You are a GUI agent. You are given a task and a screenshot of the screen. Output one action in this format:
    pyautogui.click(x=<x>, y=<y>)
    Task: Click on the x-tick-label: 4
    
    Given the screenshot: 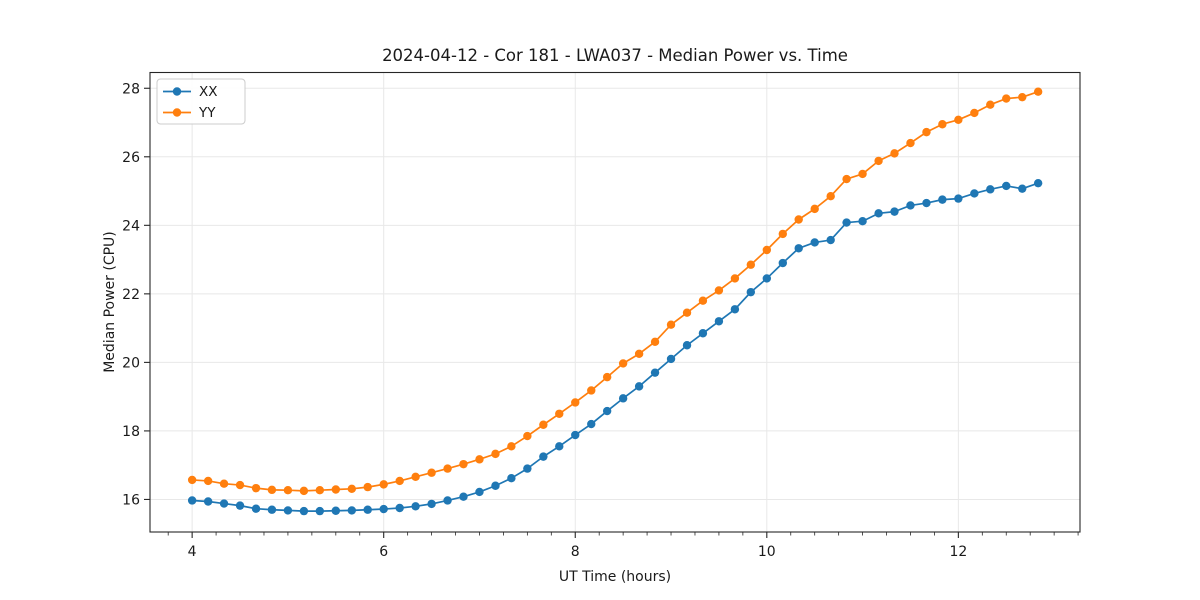 What is the action you would take?
    pyautogui.click(x=192, y=552)
    